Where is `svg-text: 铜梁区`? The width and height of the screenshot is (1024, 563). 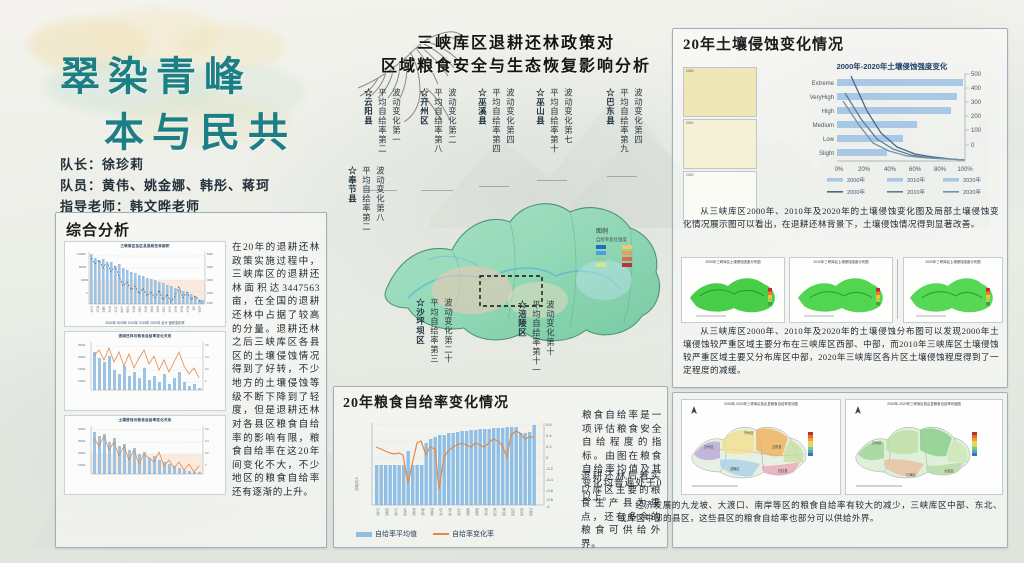
svg-text: 铜梁区 is located at coordinates (468, 512).